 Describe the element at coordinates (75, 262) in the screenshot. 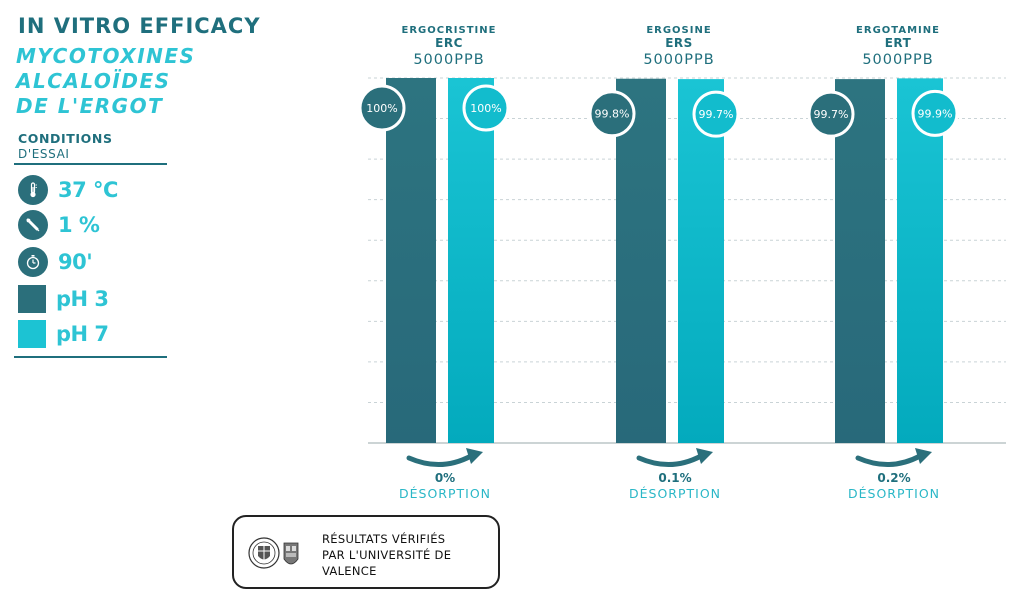

I see `condition-text: 90'` at that location.